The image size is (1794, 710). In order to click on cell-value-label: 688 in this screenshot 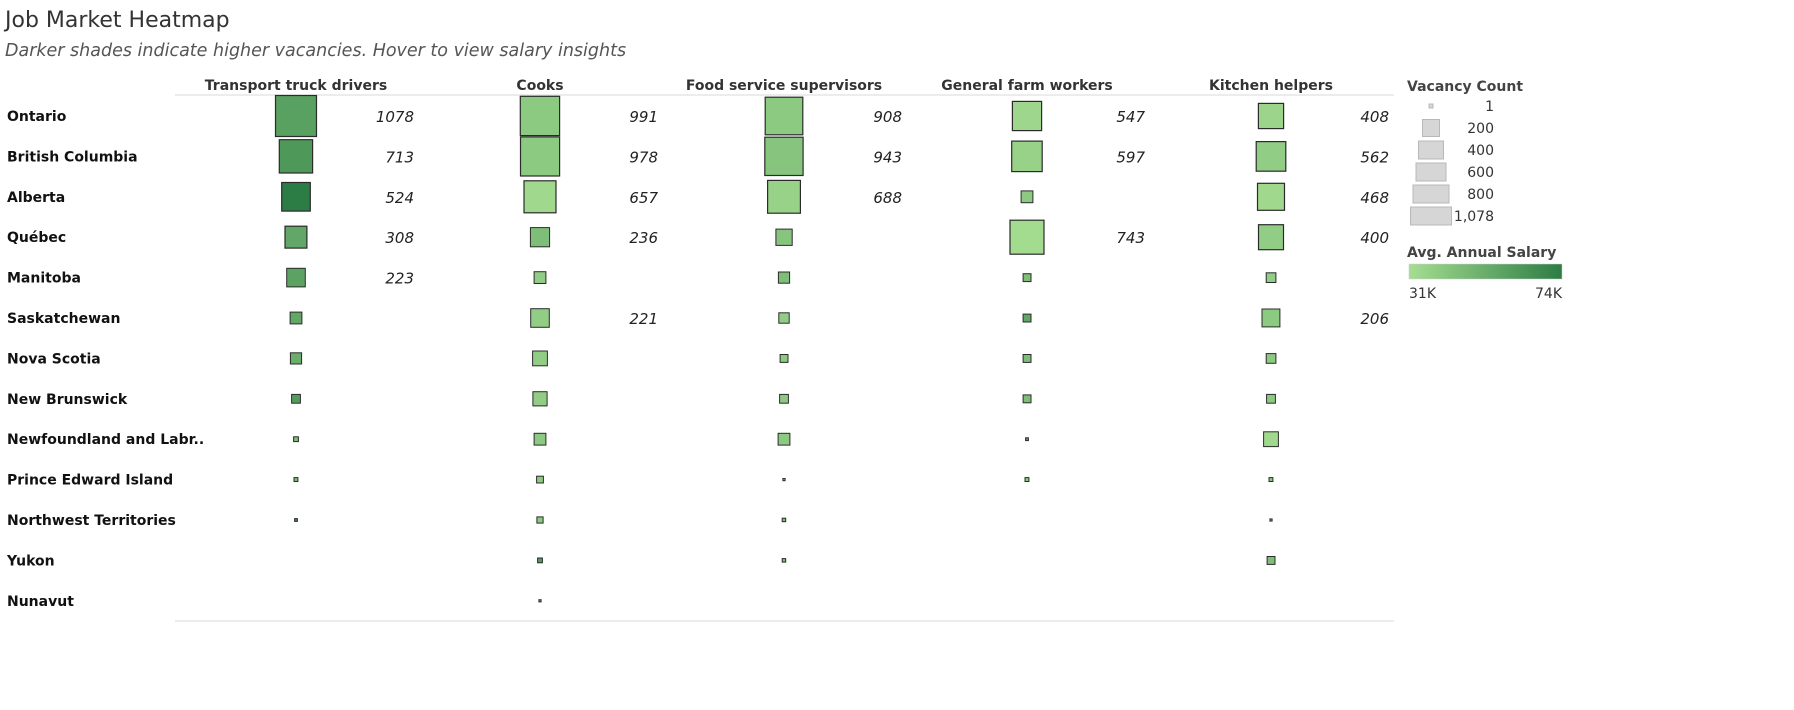, I will do `click(887, 198)`.